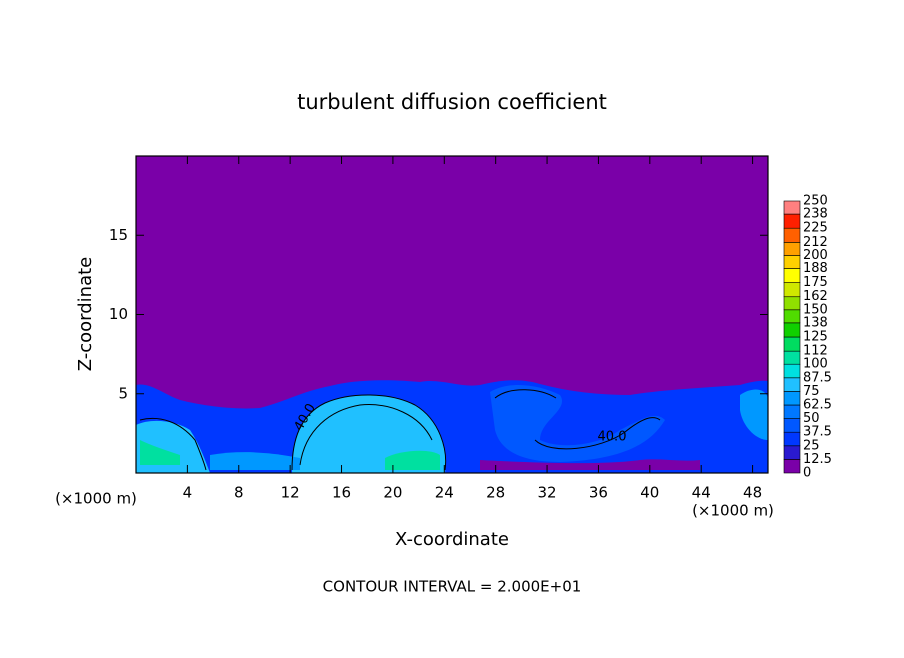 The image size is (904, 658). Describe the element at coordinates (815, 255) in the screenshot. I see `colorbar-label: 200` at that location.